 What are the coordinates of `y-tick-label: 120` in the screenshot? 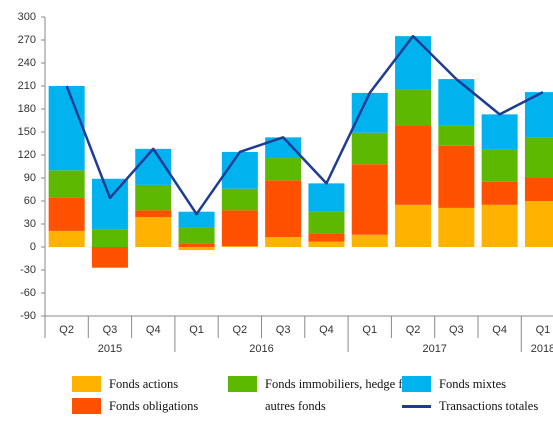 It's located at (27, 155).